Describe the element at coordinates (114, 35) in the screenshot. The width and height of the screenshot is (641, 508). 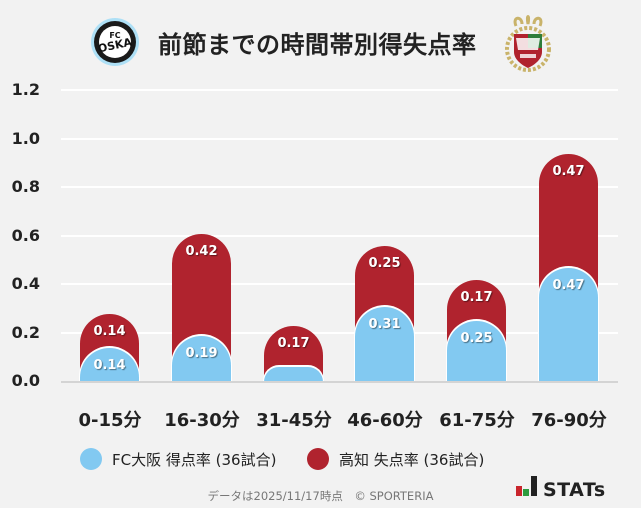
I see `svg-text: FC` at that location.